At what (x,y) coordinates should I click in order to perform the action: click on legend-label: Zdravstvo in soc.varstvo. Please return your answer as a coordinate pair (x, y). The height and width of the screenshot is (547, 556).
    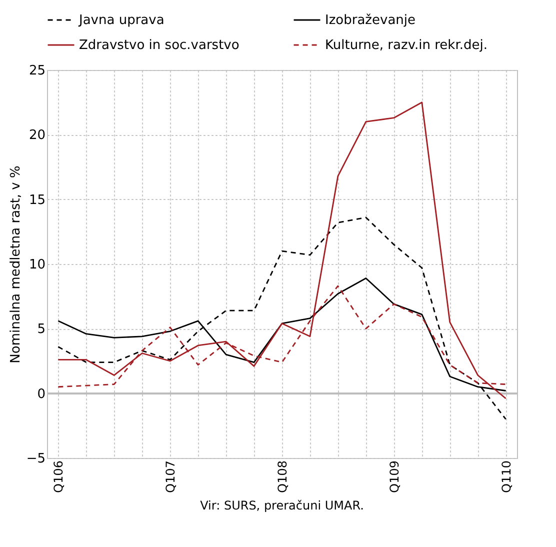
    Looking at the image, I should click on (159, 45).